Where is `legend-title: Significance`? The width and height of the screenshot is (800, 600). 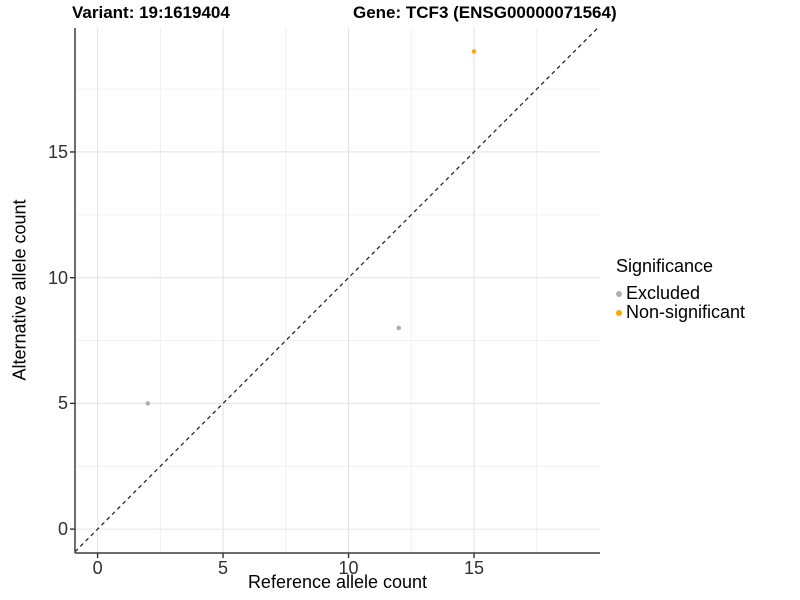 legend-title: Significance is located at coordinates (665, 266).